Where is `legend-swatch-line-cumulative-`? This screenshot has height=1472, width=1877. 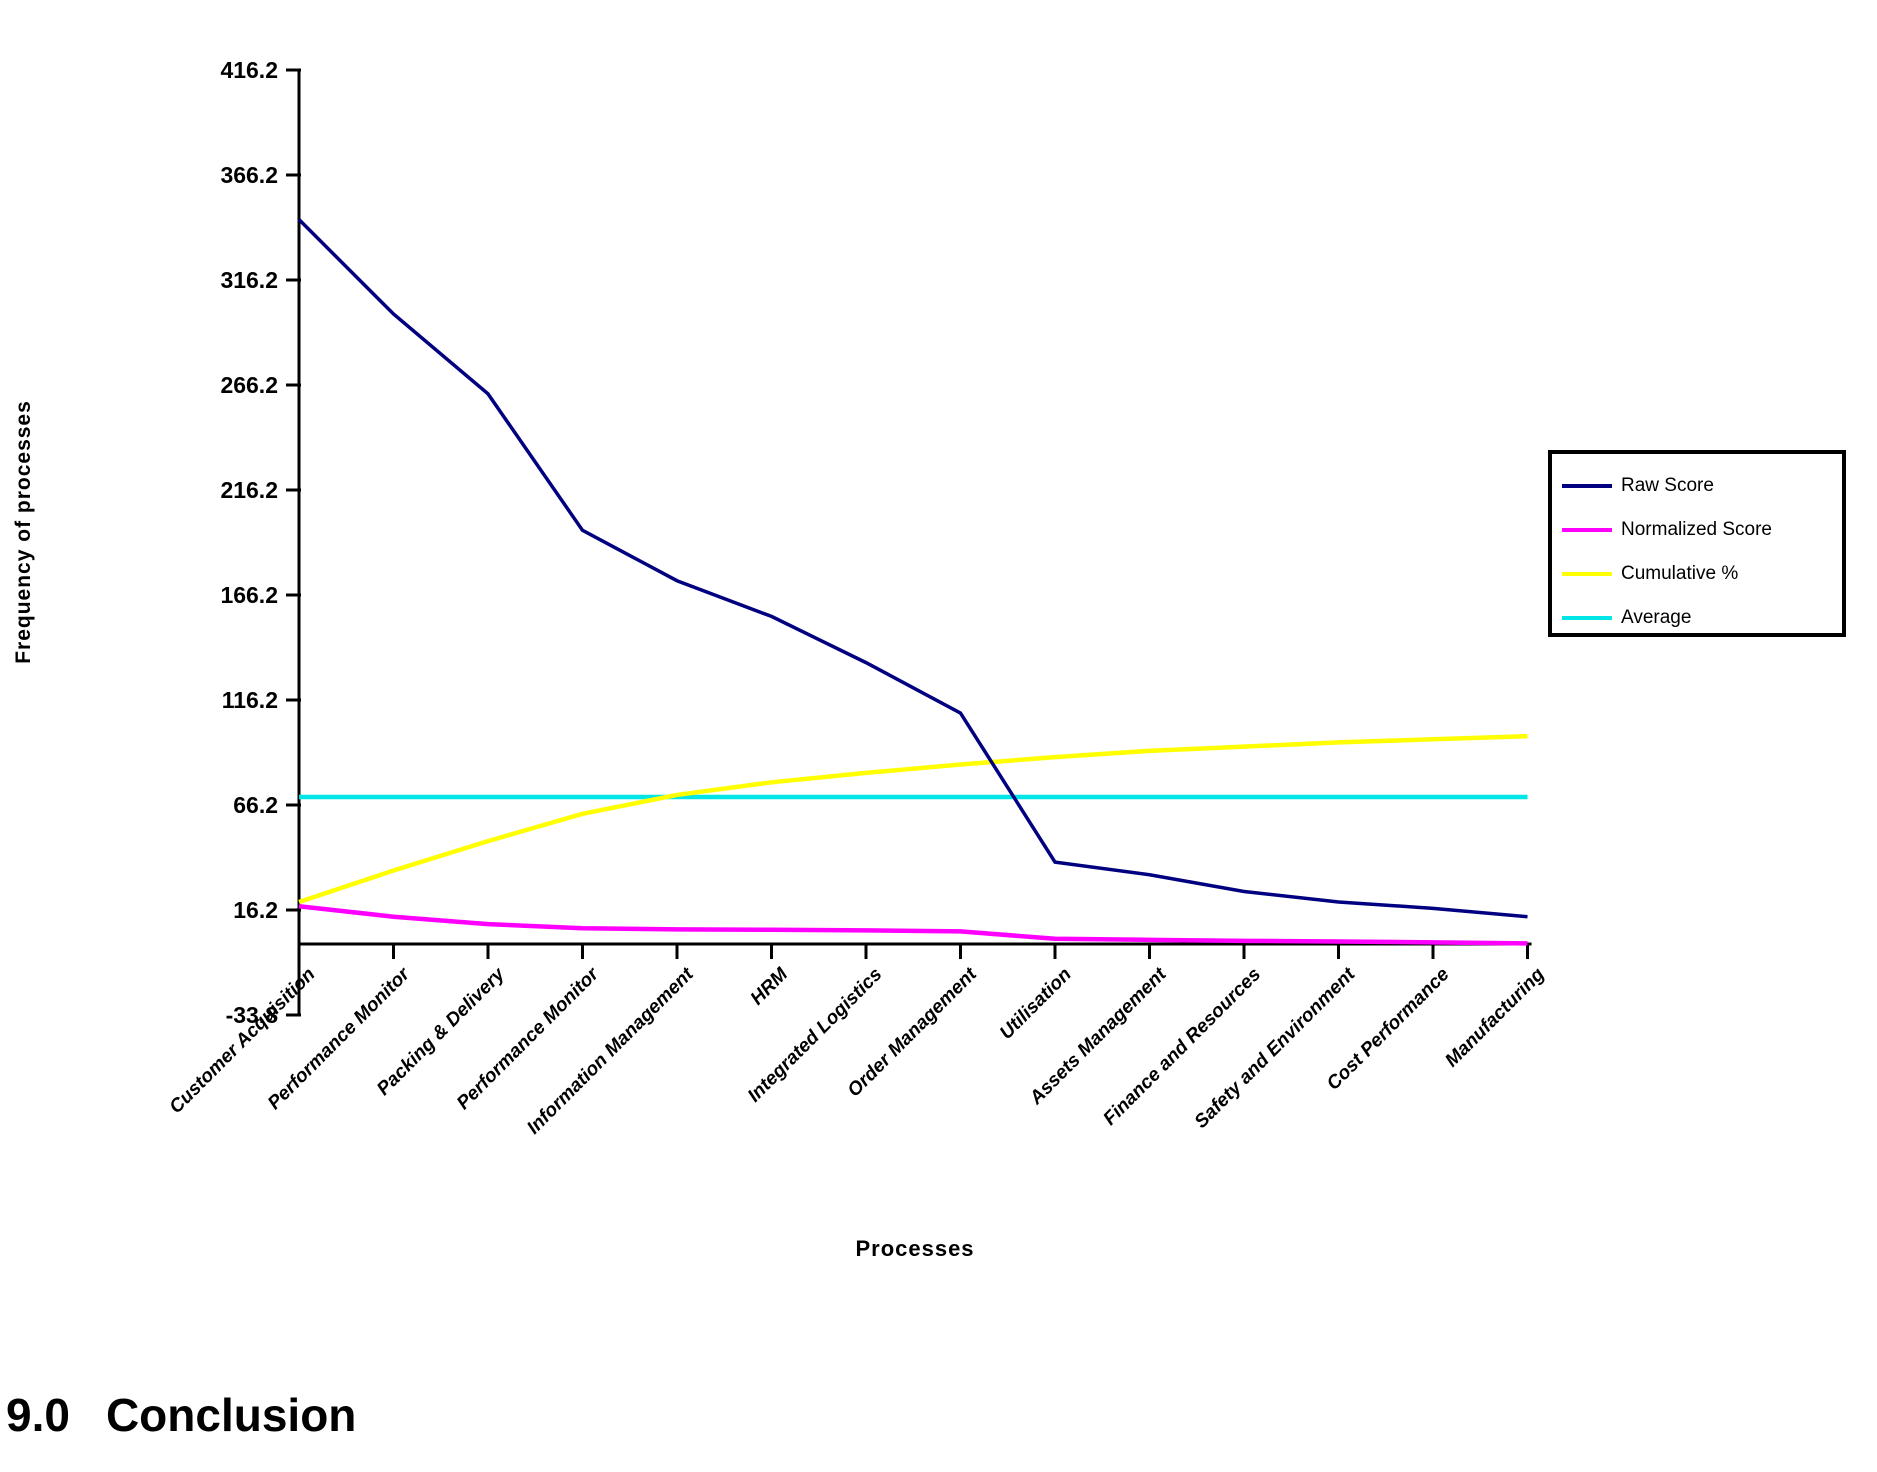 legend-swatch-line-cumulative- is located at coordinates (1587, 574).